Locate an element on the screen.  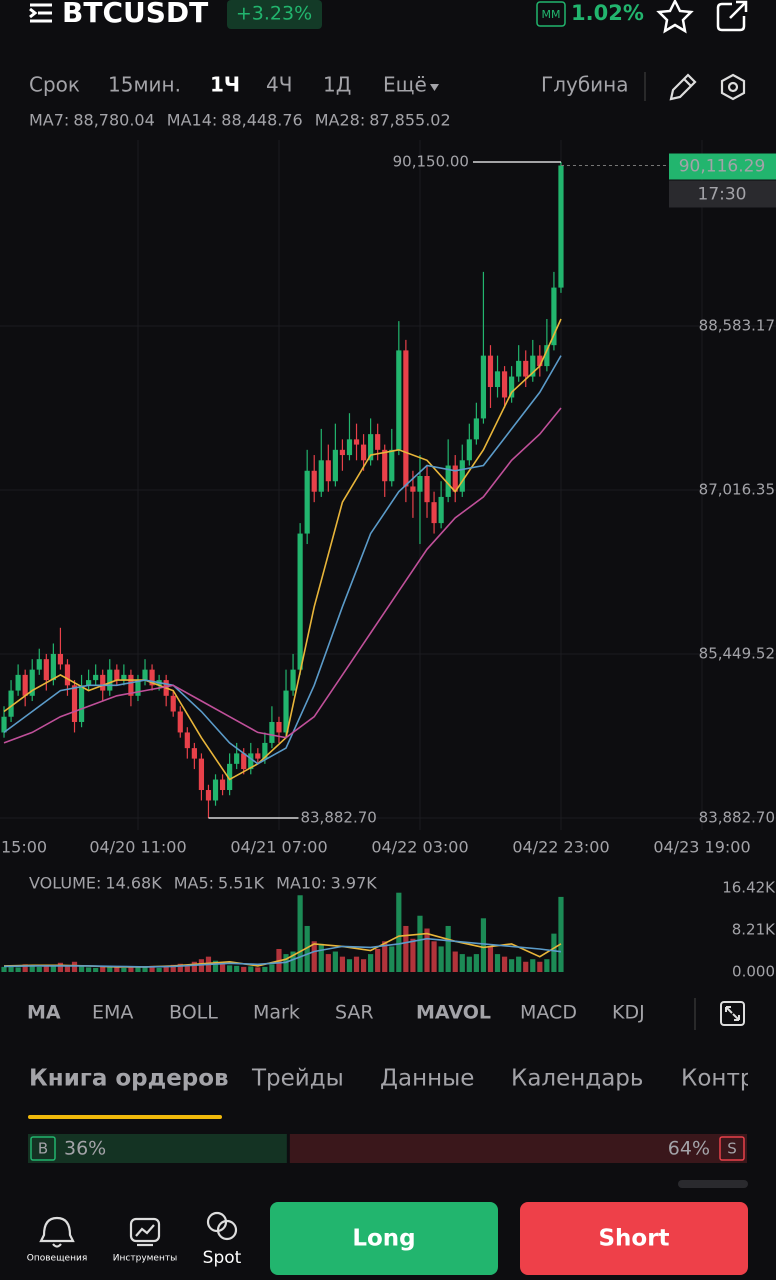
indicator: EMA is located at coordinates (112, 1013).